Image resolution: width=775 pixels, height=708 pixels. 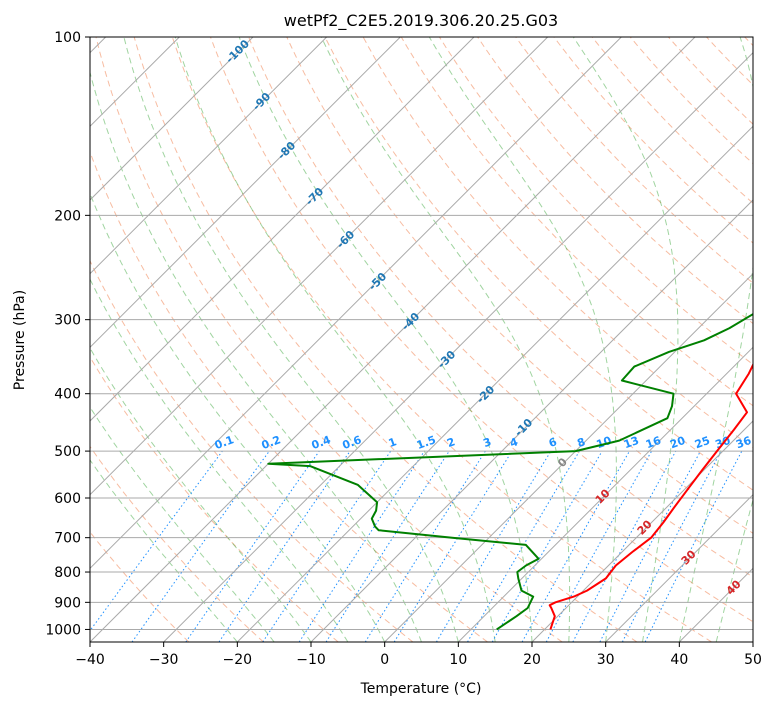 I want to click on x-tick-label: 20, so click(x=532, y=660).